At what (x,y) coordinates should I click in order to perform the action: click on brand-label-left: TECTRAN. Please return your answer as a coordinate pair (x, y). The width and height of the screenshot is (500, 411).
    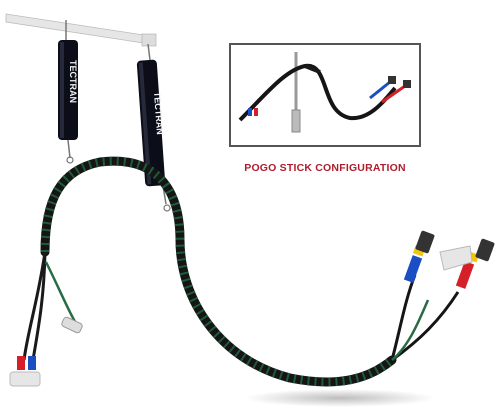
    Looking at the image, I should click on (73, 81).